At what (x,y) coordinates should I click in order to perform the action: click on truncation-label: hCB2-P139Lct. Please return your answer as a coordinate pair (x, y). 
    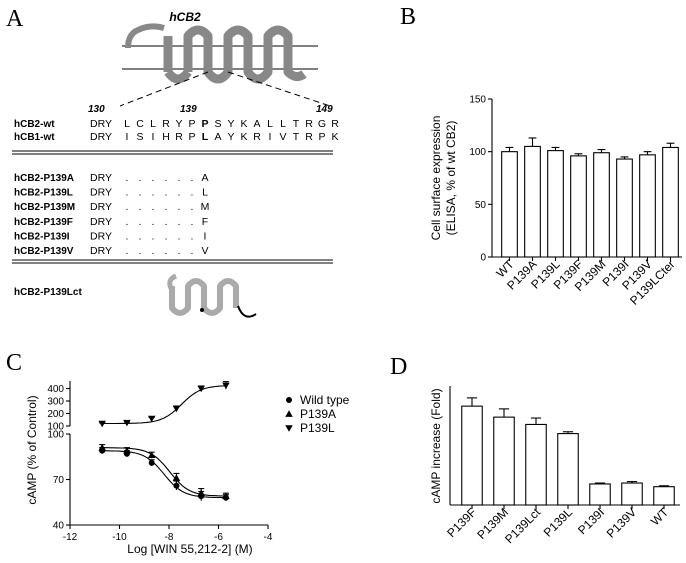
    Looking at the image, I should click on (48, 292).